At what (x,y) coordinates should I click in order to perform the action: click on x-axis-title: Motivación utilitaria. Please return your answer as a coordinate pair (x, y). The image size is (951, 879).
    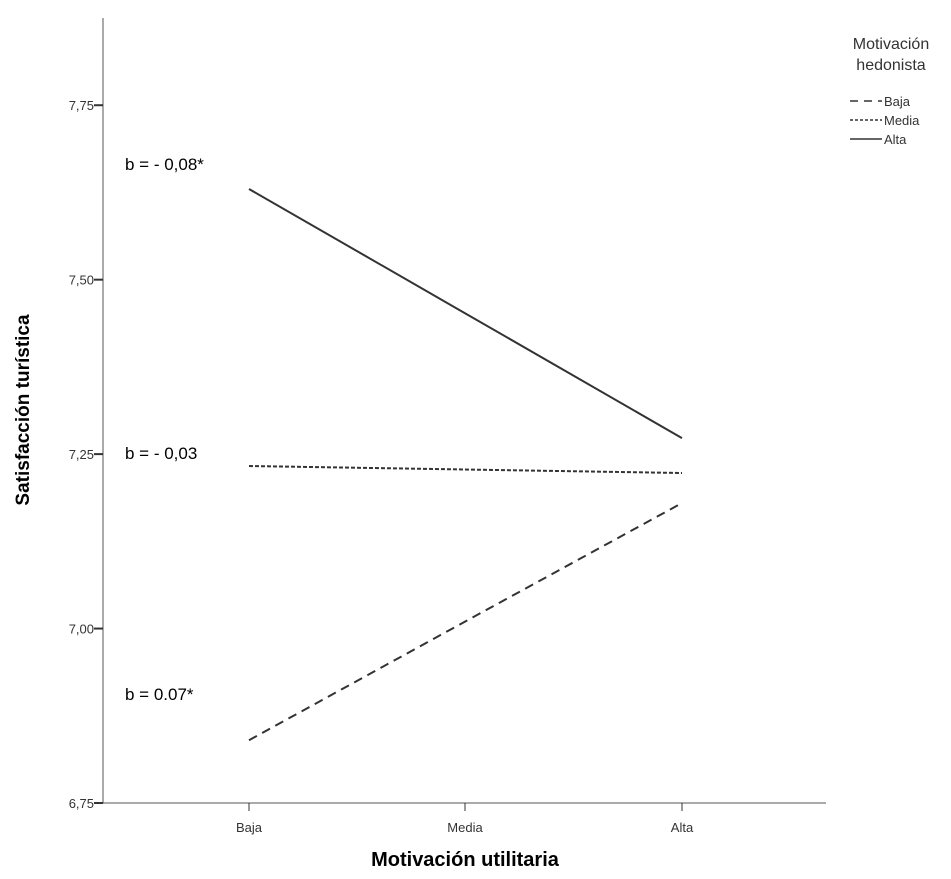
    Looking at the image, I should click on (465, 860).